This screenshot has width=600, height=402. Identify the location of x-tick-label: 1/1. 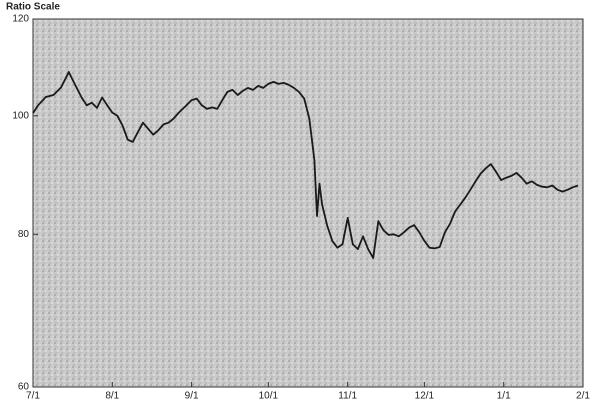
(504, 396).